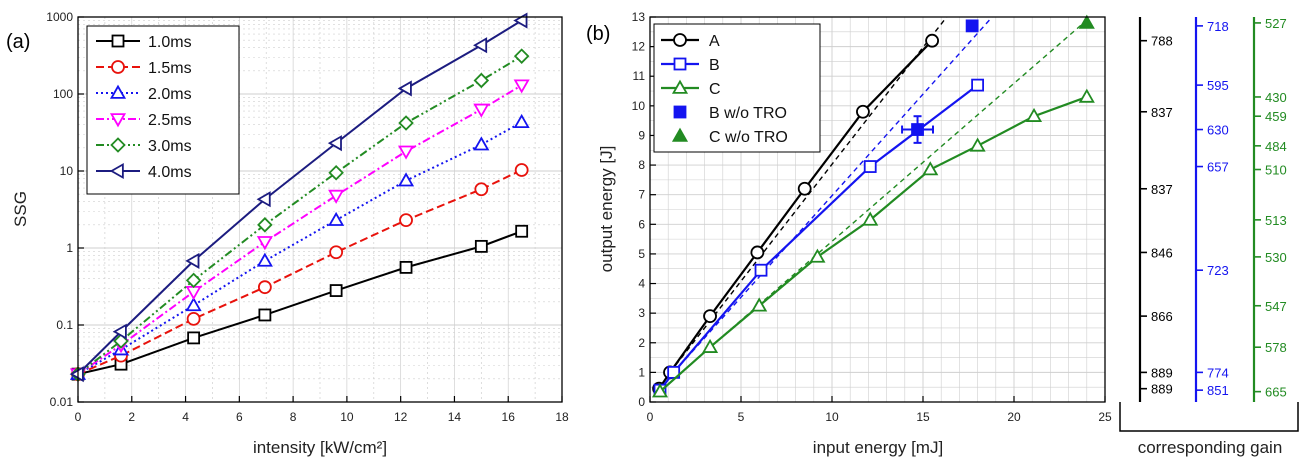  What do you see at coordinates (118, 91) in the screenshot?
I see `legend-marker-2-0ms` at bounding box center [118, 91].